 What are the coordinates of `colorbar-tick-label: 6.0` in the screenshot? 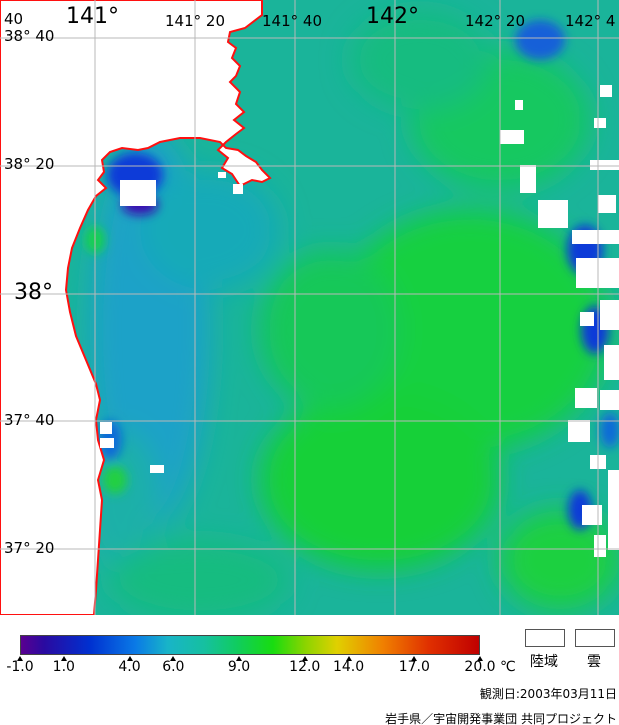 It's located at (173, 667).